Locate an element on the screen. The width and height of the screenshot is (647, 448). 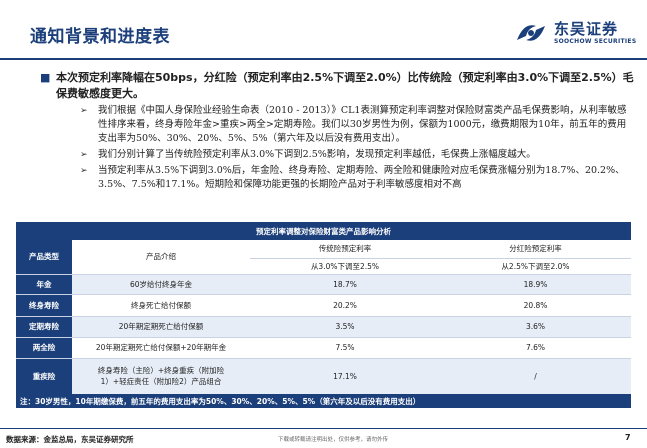
soochow-logo-icon is located at coordinates (531, 33).